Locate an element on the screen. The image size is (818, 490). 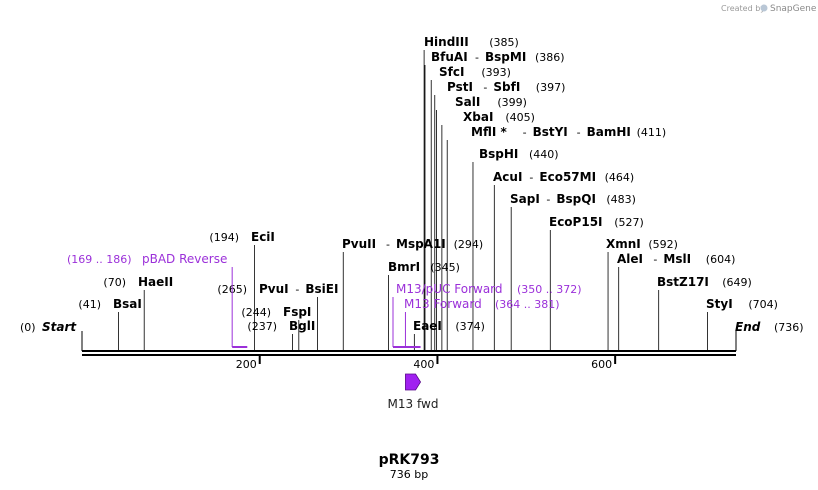
site-name-label: BmrI is located at coordinates (404, 267).